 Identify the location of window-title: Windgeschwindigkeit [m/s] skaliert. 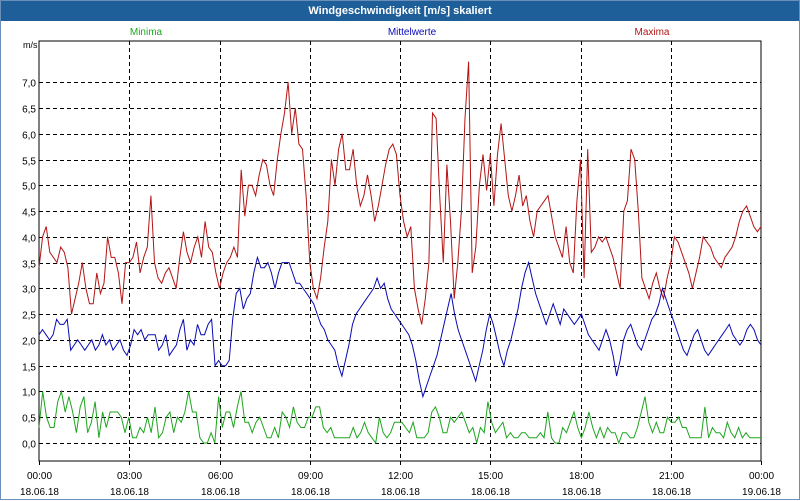
(400, 11).